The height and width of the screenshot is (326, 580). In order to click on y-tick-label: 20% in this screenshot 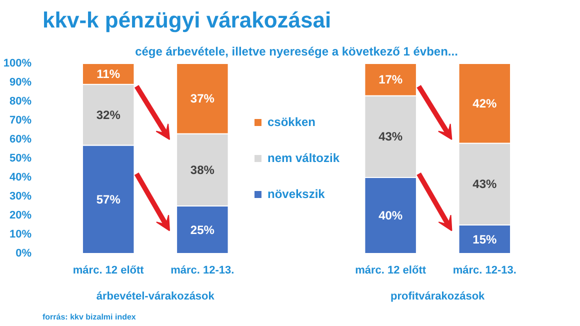, I will do `click(20, 216)`.